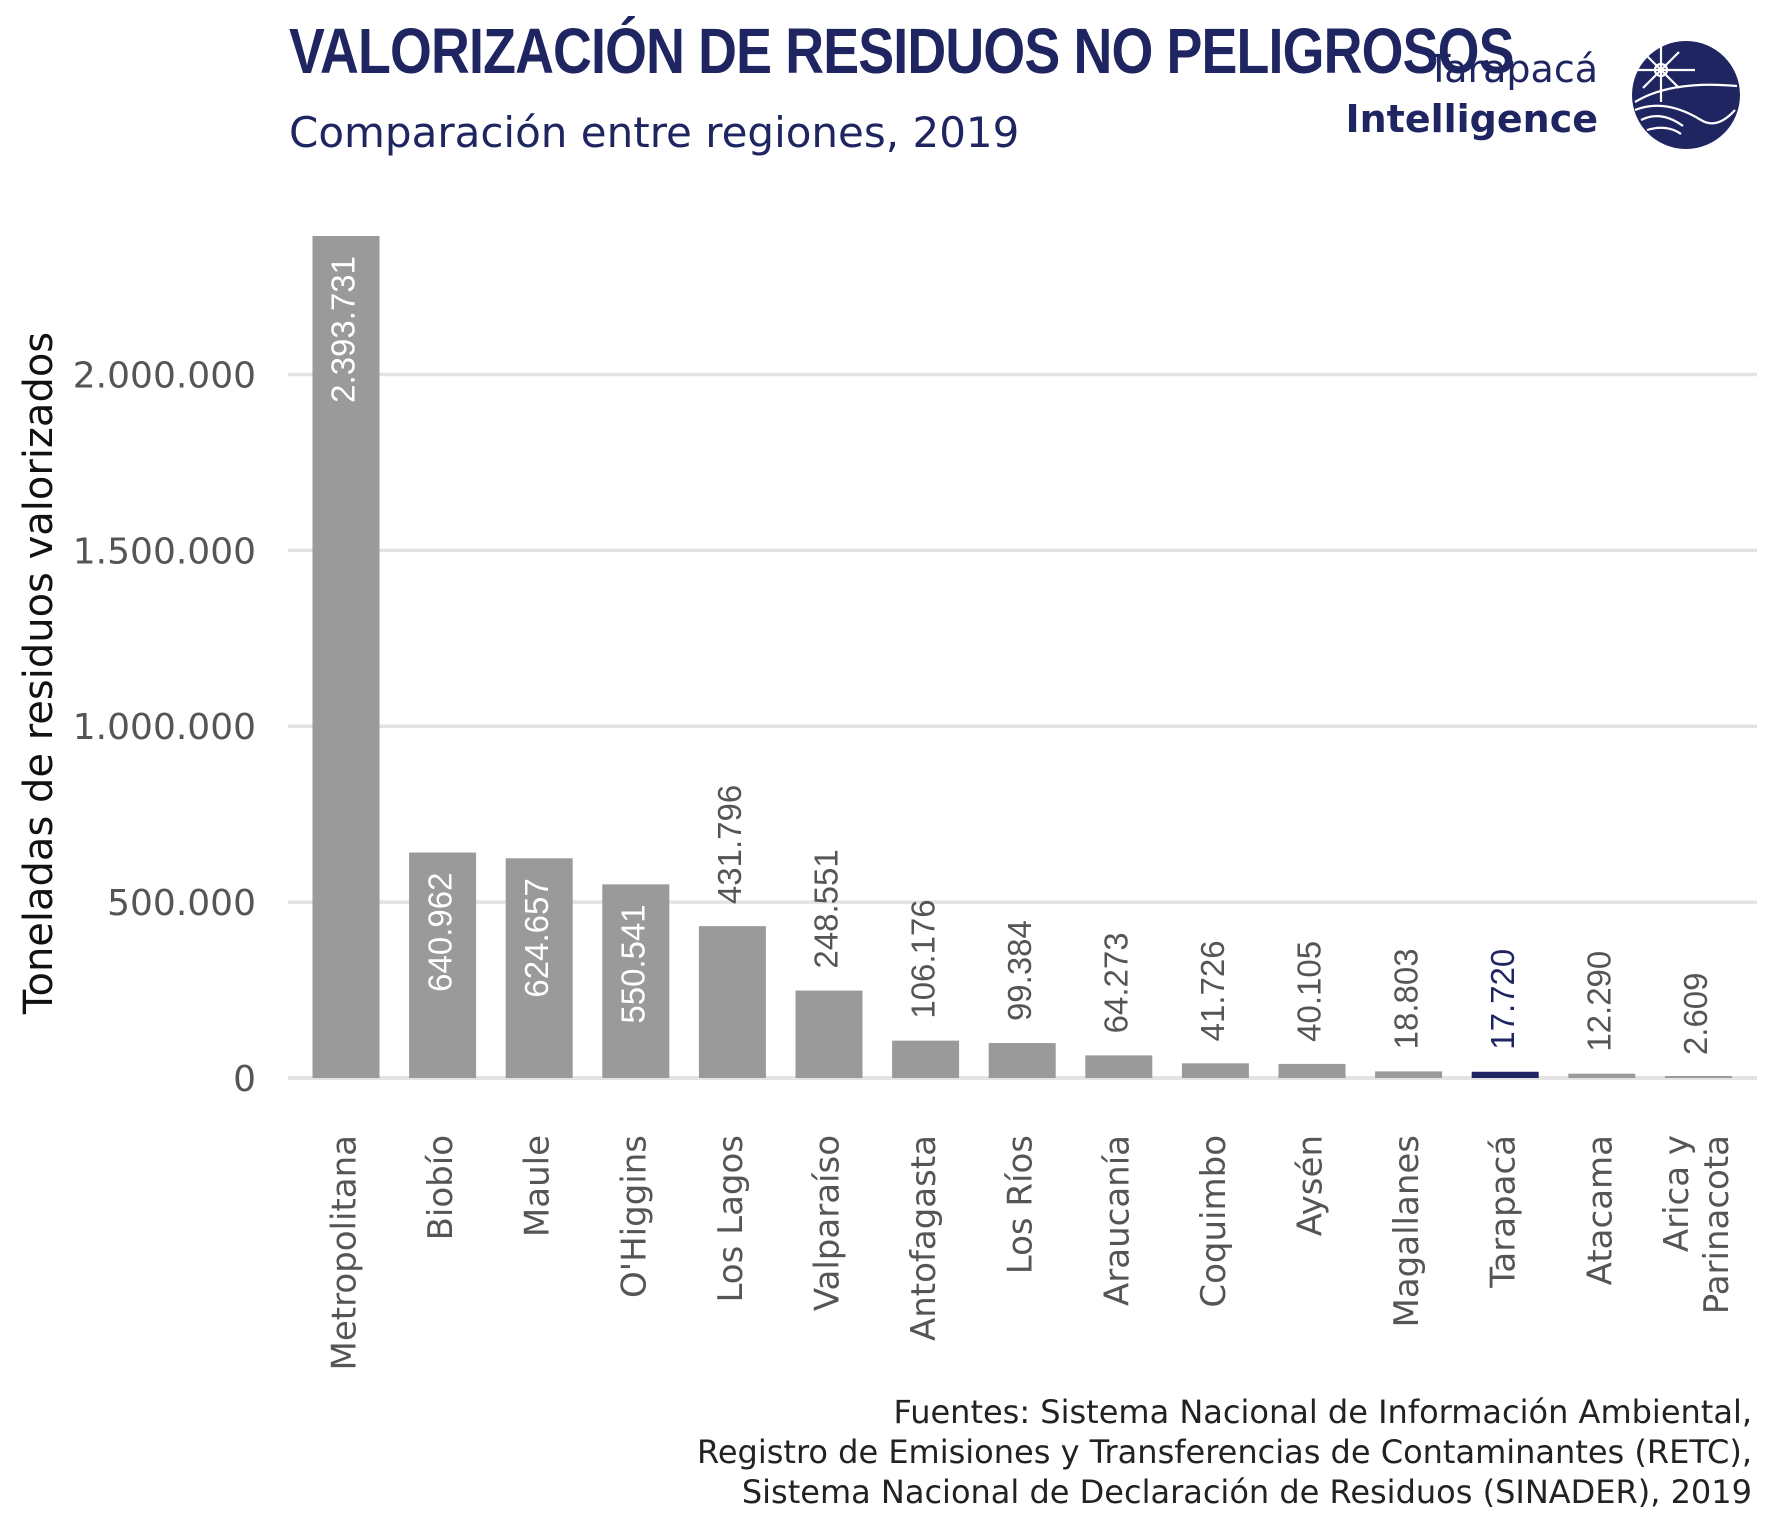  I want to click on x-tick-label: Parinacota, so click(1717, 1224).